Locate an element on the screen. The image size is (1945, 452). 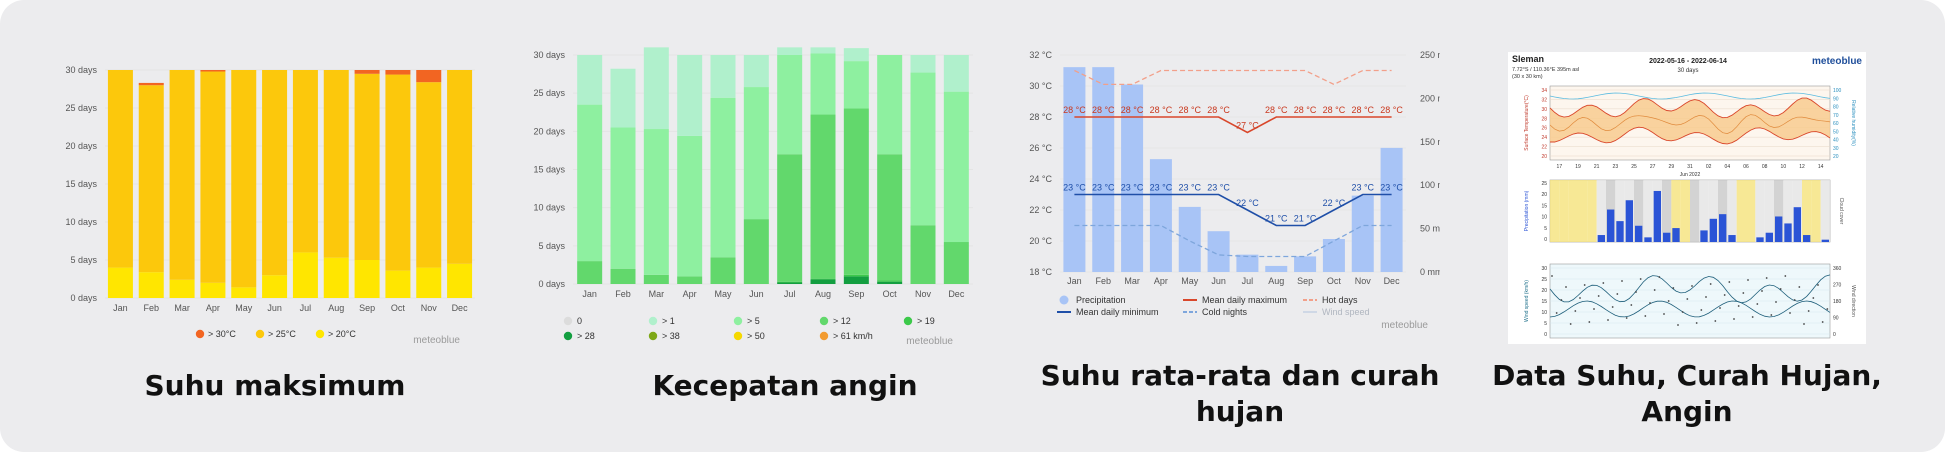
day-tick-label: 06 is located at coordinates (1746, 167).